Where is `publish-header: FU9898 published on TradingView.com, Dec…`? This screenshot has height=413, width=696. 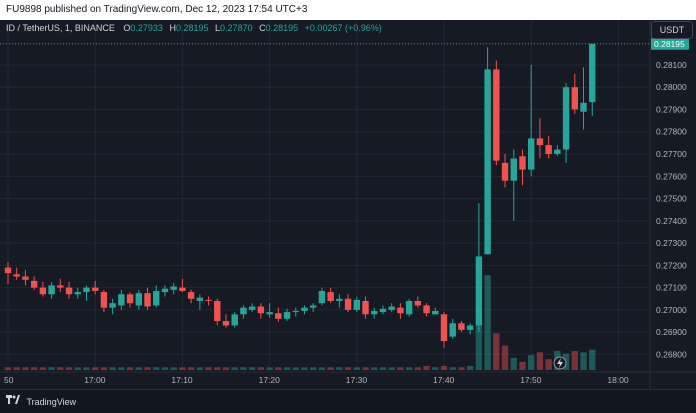 publish-header: FU9898 published on TradingView.com, Dec… is located at coordinates (348, 10).